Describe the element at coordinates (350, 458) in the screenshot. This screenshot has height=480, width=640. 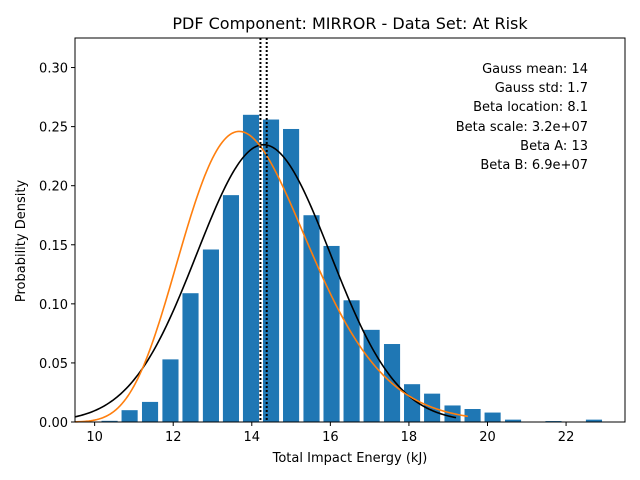
I see `x-axis-label: Total Impact Energy (kJ)` at that location.